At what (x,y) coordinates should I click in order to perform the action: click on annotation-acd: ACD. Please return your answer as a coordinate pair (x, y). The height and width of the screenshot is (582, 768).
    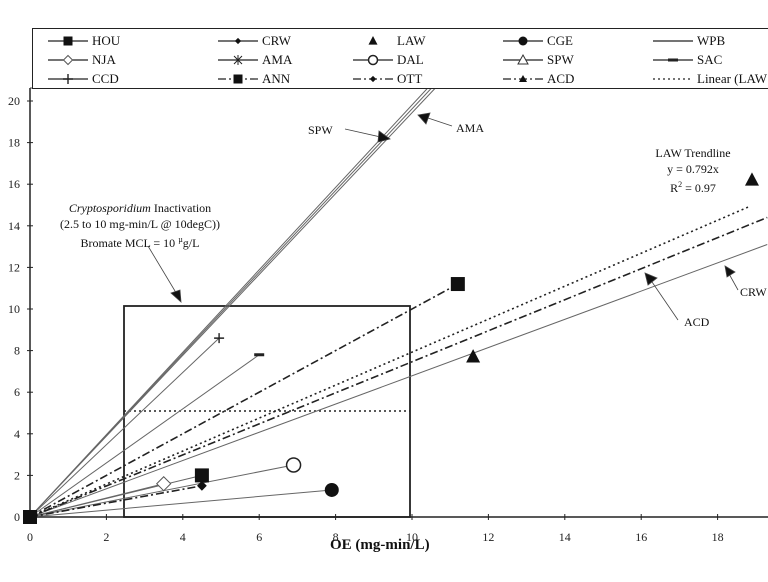
    Looking at the image, I should click on (697, 322).